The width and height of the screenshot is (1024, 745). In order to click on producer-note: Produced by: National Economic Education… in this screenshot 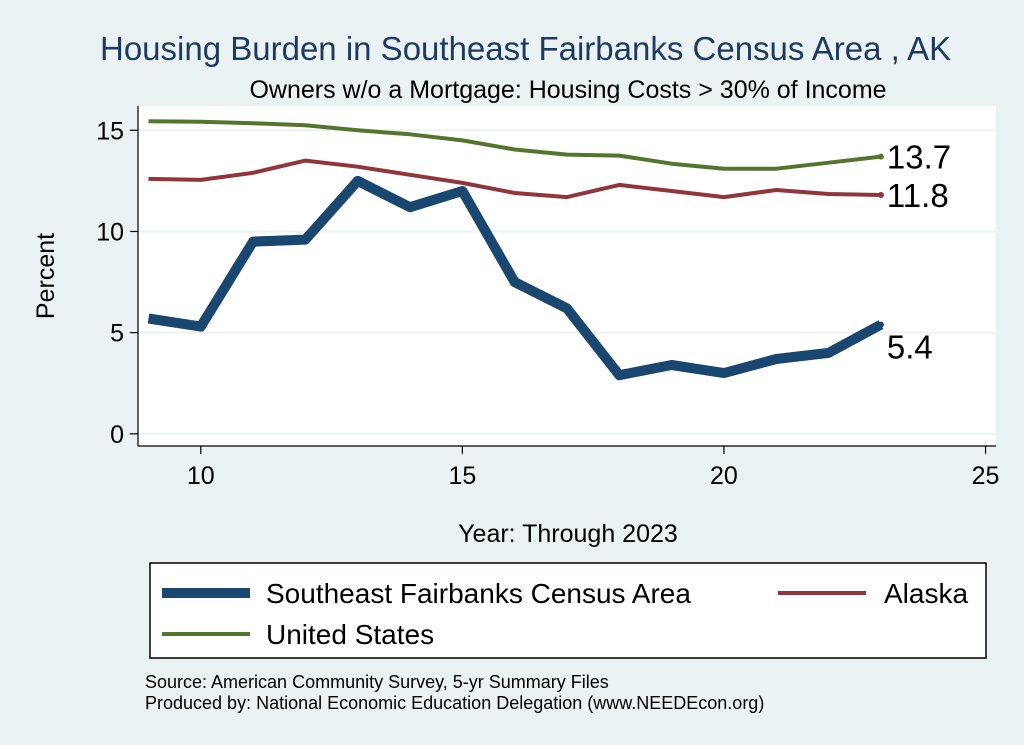, I will do `click(454, 703)`.